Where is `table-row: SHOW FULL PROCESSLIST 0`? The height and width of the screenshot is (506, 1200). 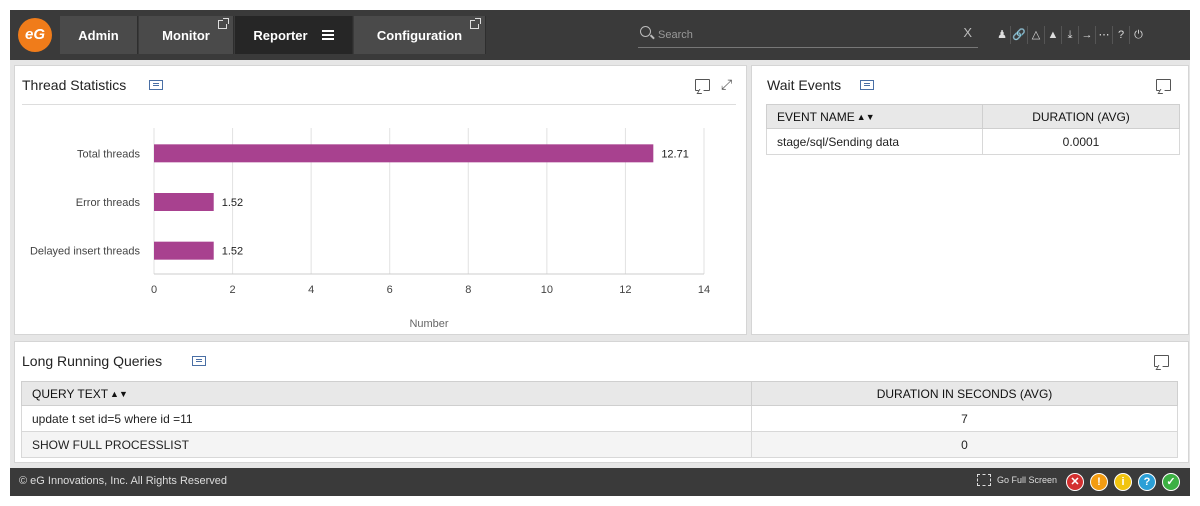
table-row: SHOW FULL PROCESSLIST 0 is located at coordinates (599, 444).